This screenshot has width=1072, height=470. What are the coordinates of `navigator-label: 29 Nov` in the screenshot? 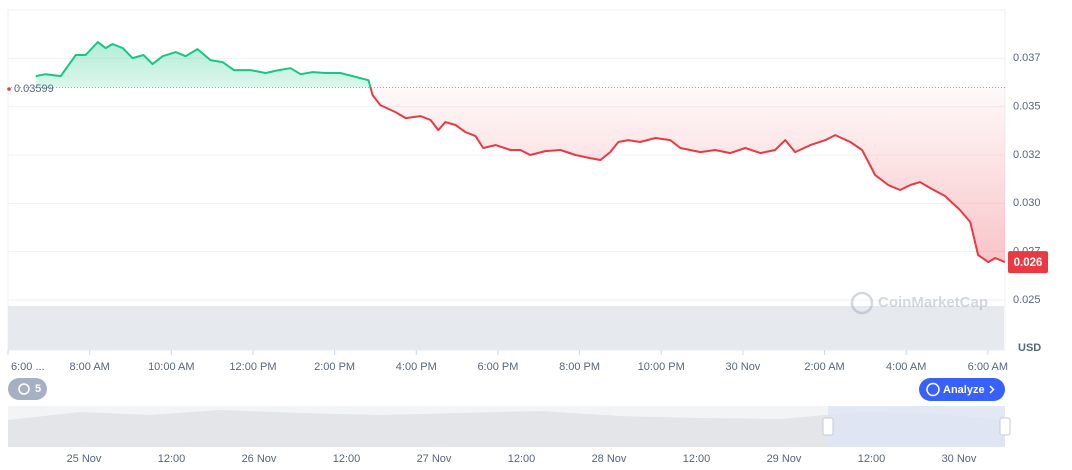 It's located at (784, 459).